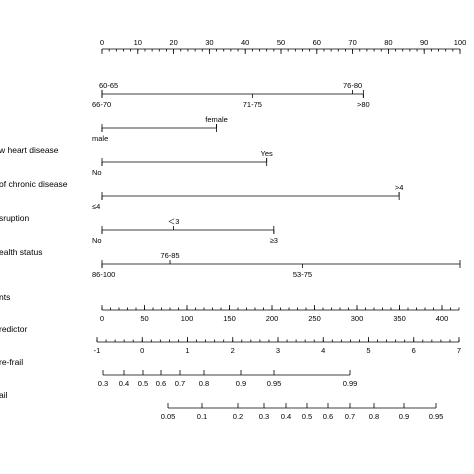 The image size is (474, 474). I want to click on scale-tick-label: 150, so click(229, 318).